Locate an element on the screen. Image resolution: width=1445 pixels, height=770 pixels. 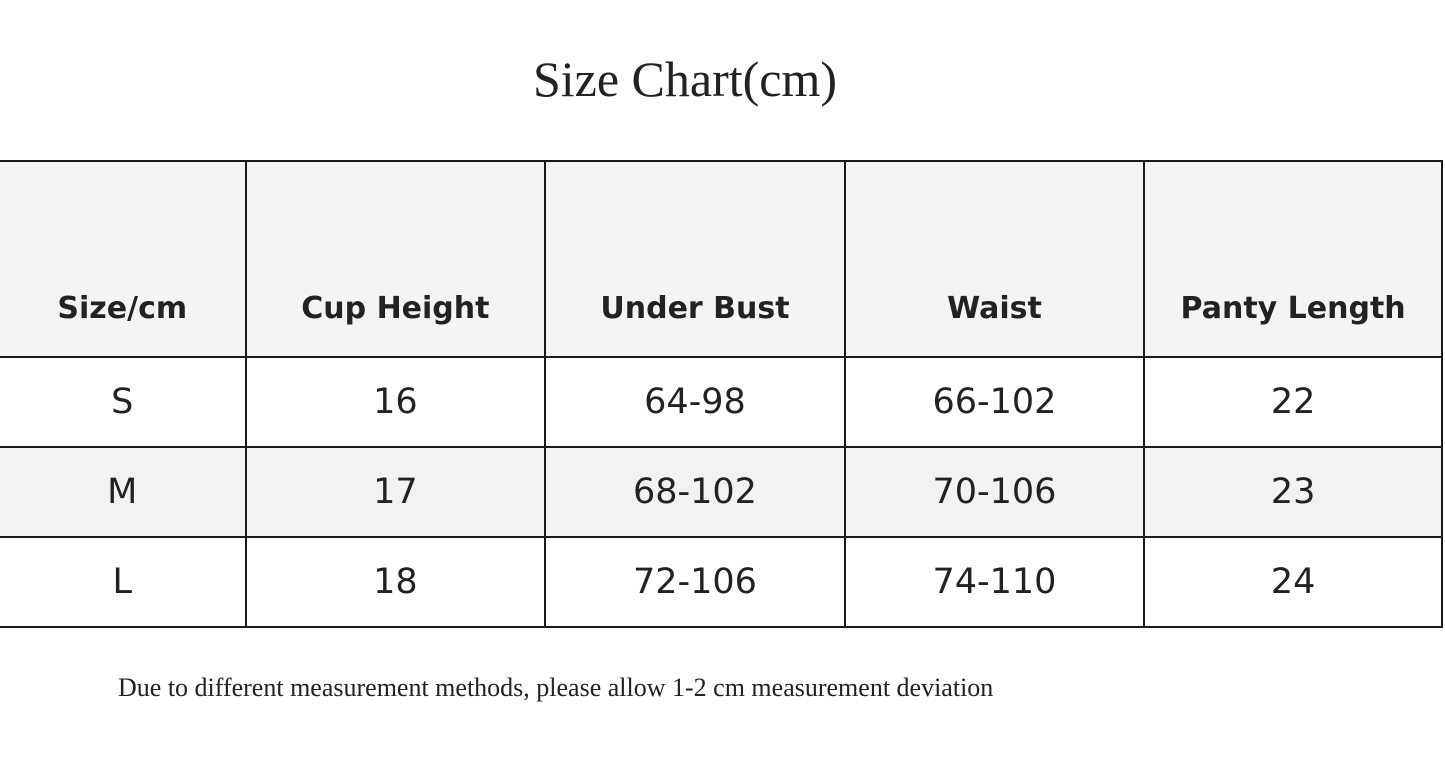
cell-waist: 66-102 is located at coordinates (994, 402).